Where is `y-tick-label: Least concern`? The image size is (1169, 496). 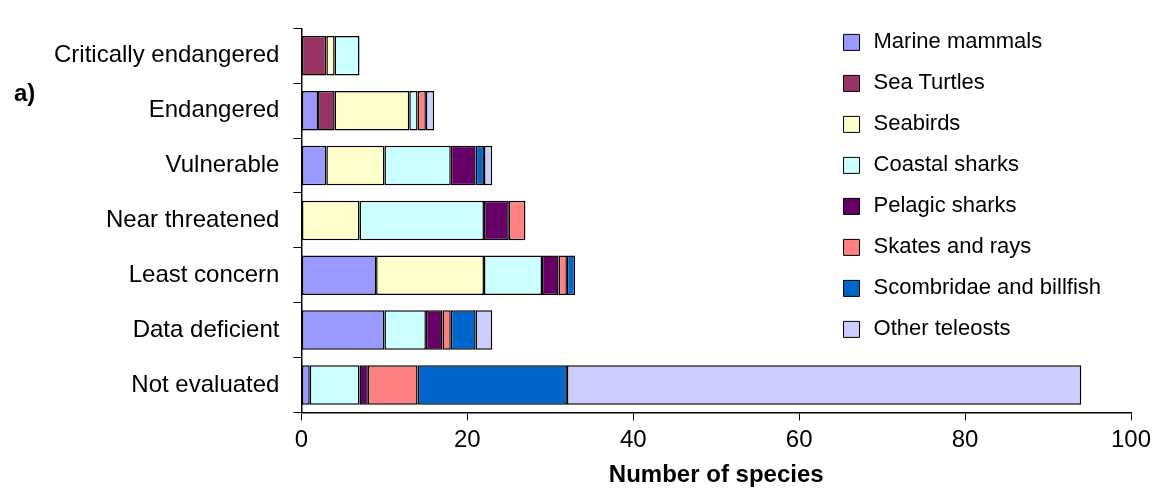
y-tick-label: Least concern is located at coordinates (204, 273).